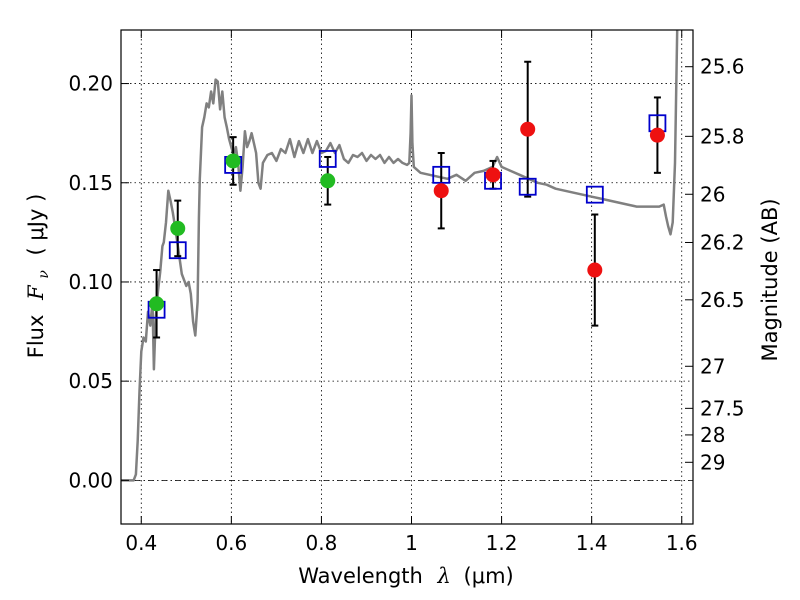  Describe the element at coordinates (90, 84) in the screenshot. I see `y-tick-label: 0.20` at that location.